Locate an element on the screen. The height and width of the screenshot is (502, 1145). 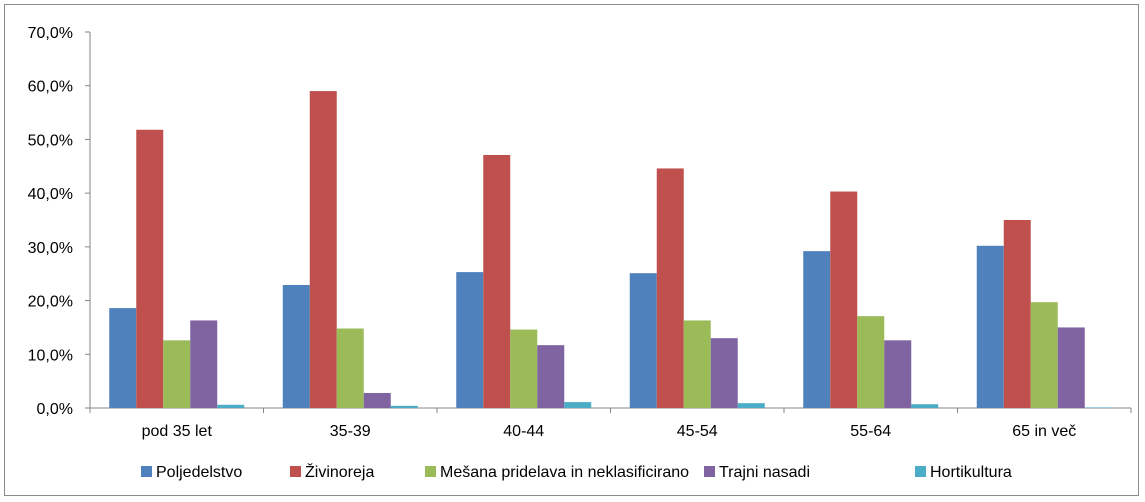
x-tick-label: 65 in več is located at coordinates (1044, 431).